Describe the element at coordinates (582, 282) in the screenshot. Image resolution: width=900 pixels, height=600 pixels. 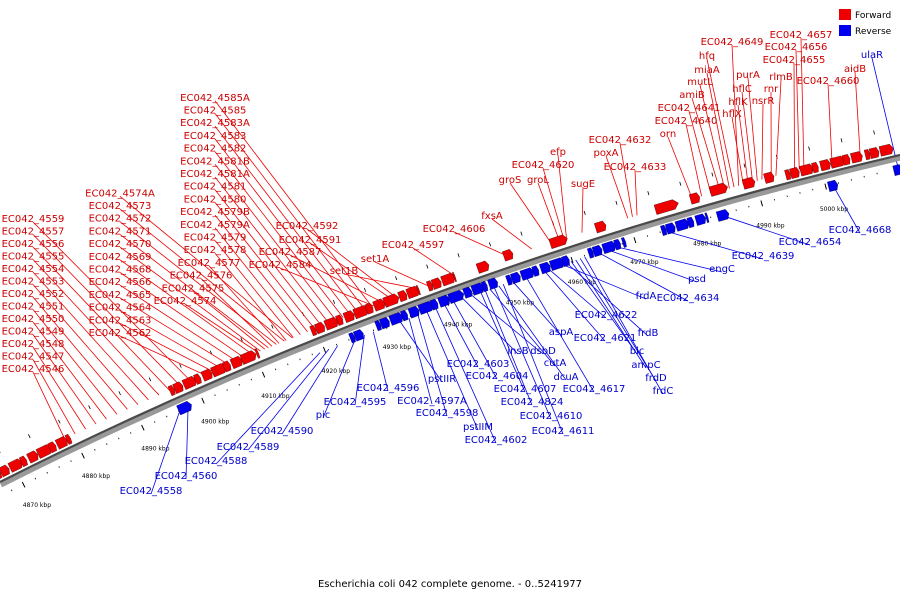
I see `tick-label: 4960 kbp` at that location.